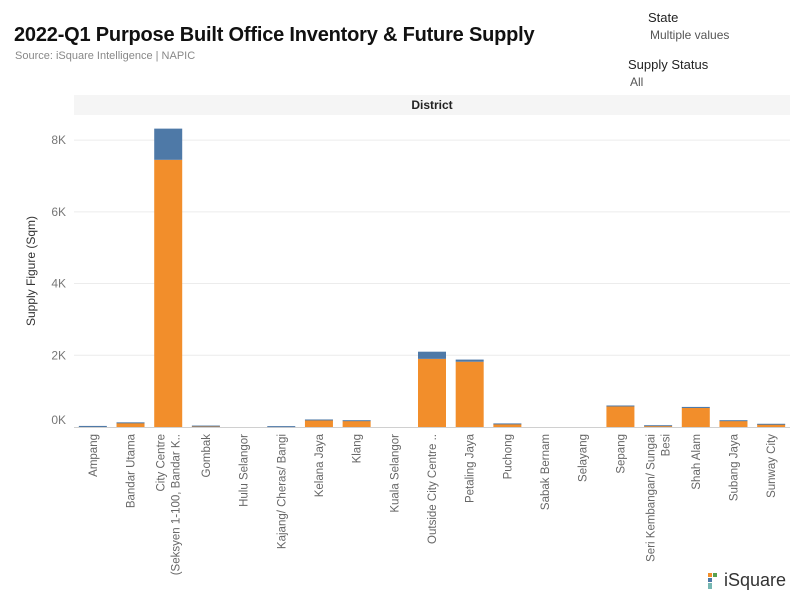  I want to click on x-tick-label: Besi, so click(667, 445).